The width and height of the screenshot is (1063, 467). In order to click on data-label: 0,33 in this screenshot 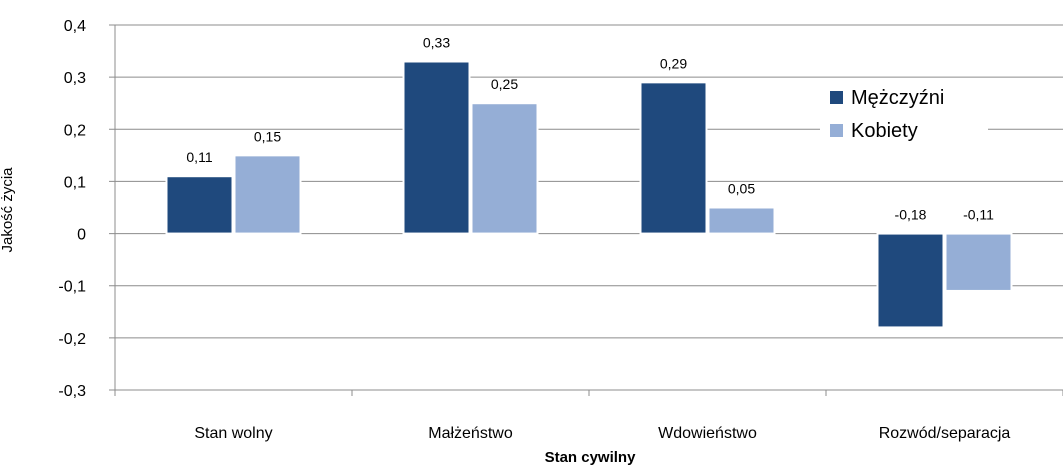, I will do `click(436, 43)`.